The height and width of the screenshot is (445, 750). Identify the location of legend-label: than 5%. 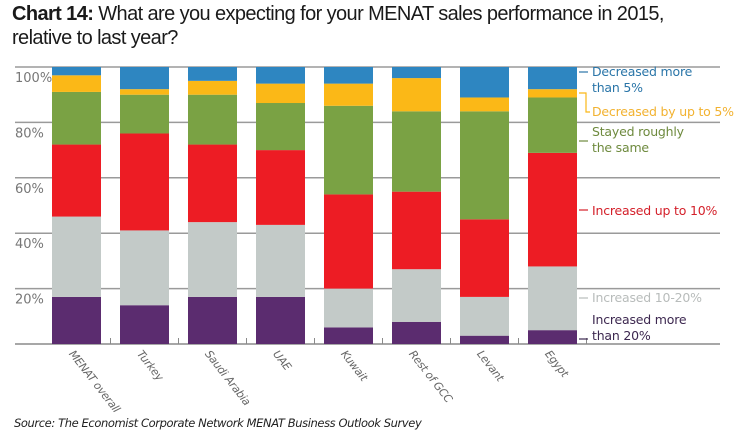
(617, 87).